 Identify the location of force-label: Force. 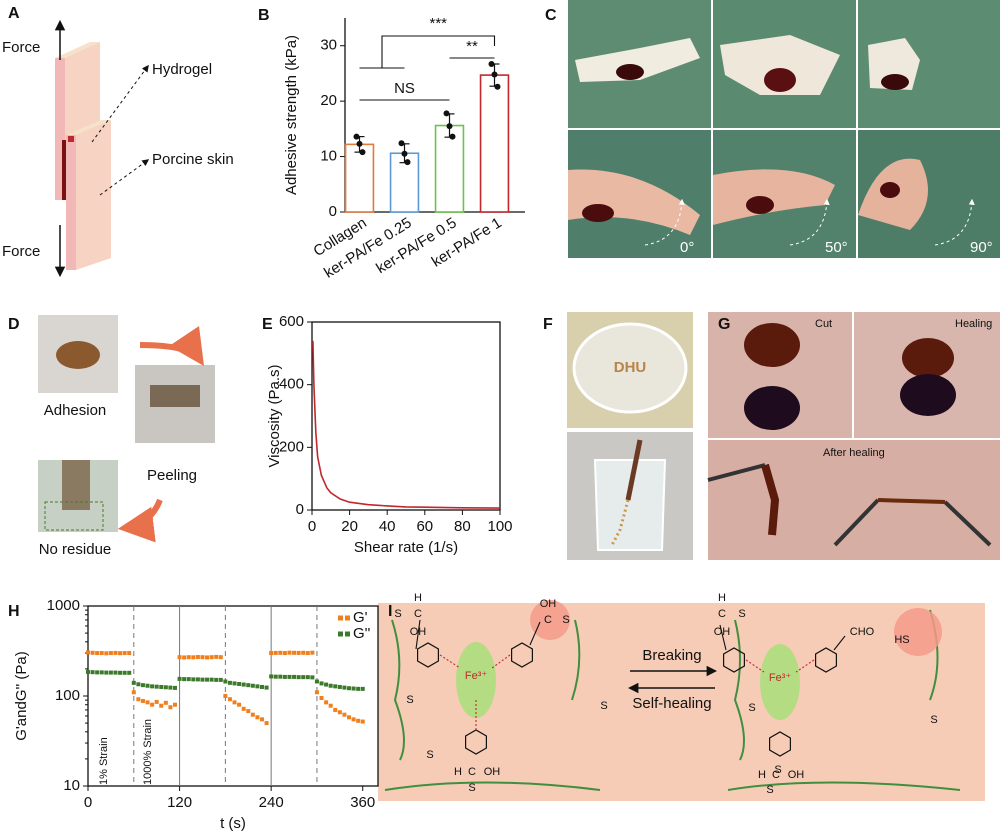
(21, 251).